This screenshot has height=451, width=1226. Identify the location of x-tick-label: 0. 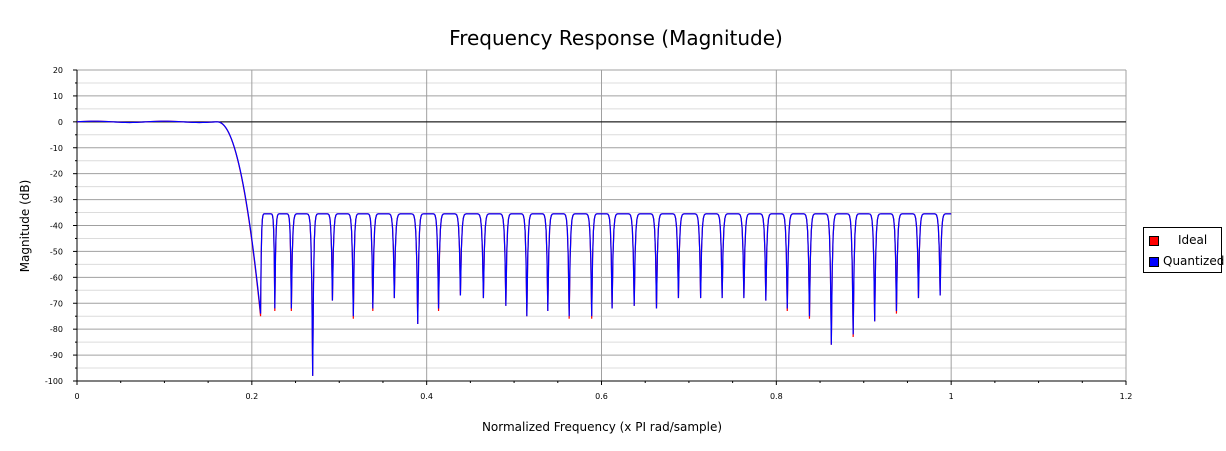
(76, 396).